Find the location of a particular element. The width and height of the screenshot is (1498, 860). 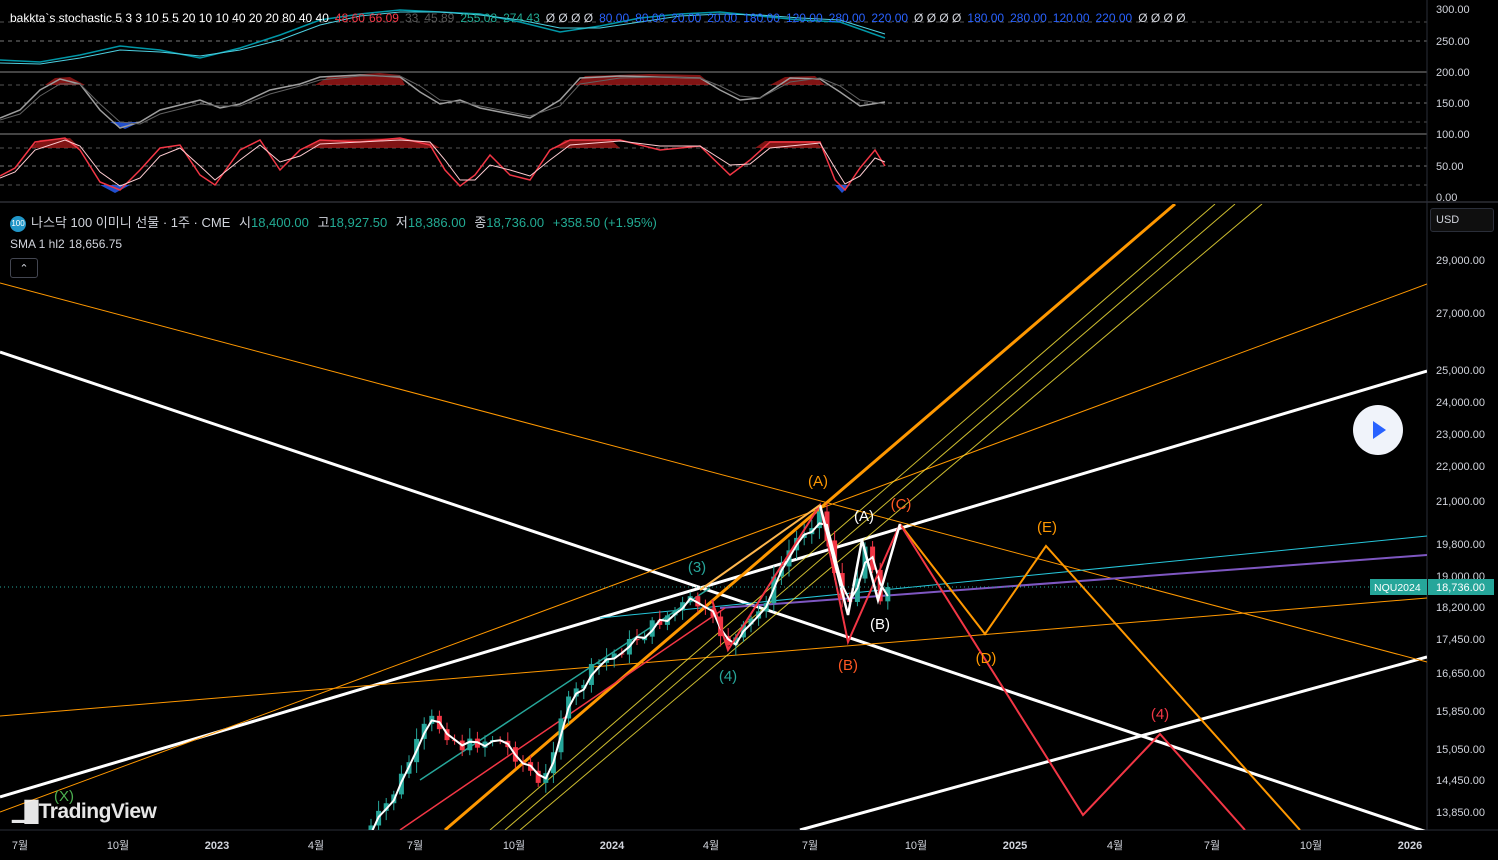

price-axis-tick: 13,850.00 is located at coordinates (1460, 813).